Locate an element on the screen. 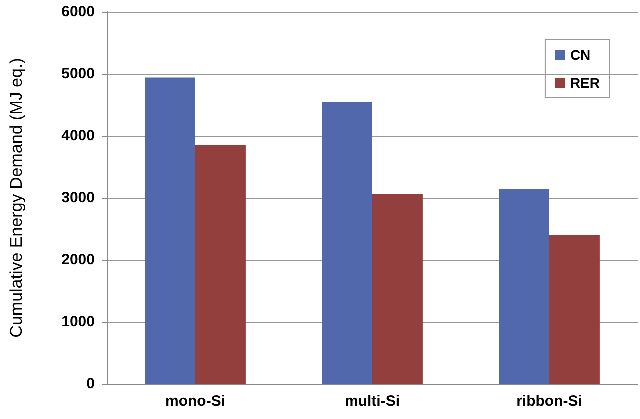  y-tick-label: 5000 is located at coordinates (78, 74).